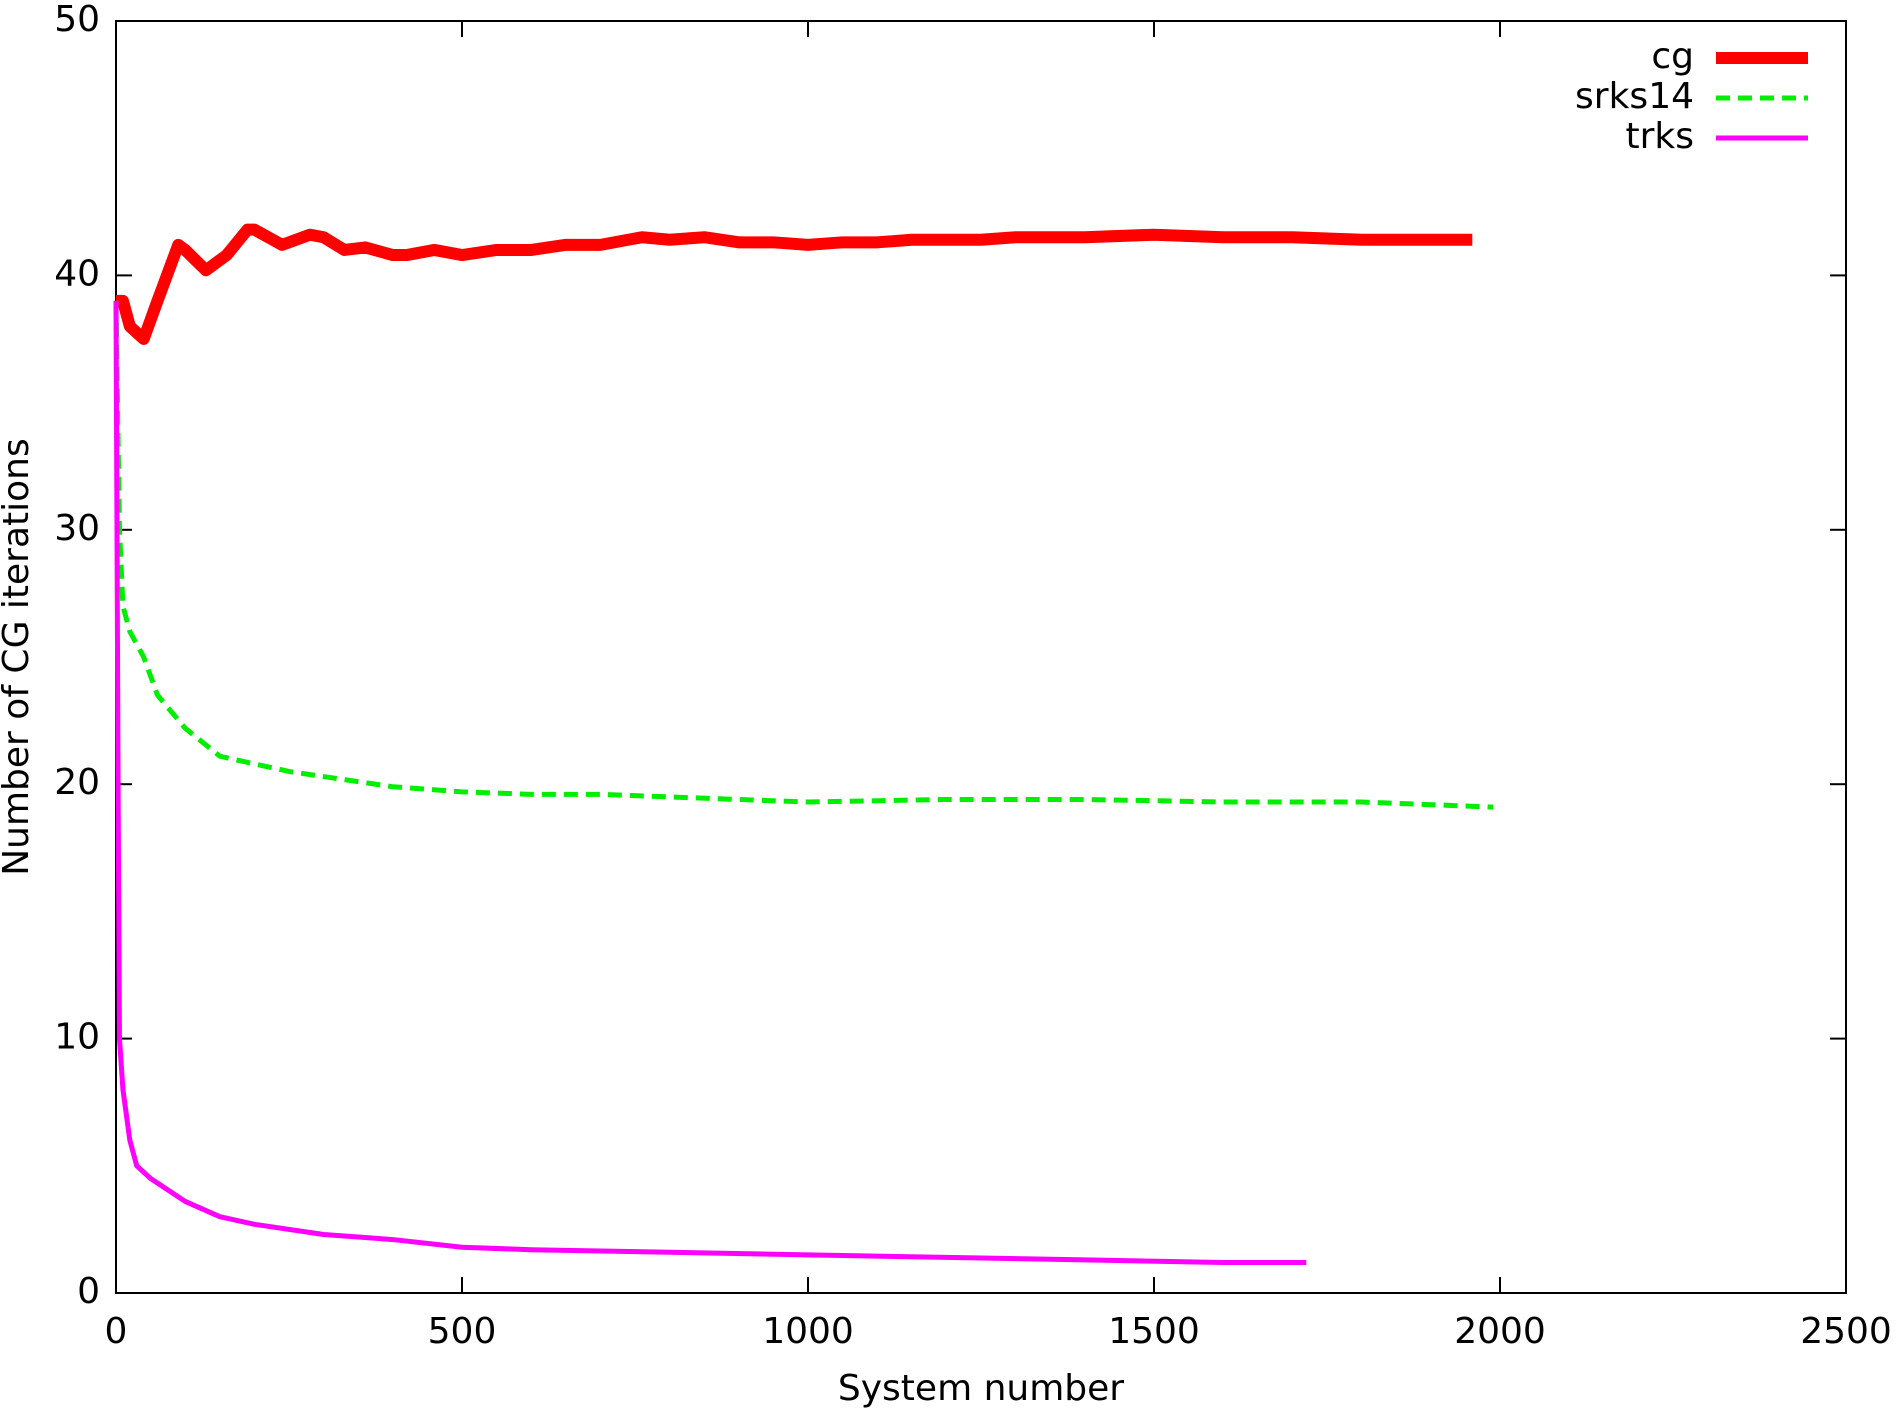  I want to click on series-line, so click(794, 284).